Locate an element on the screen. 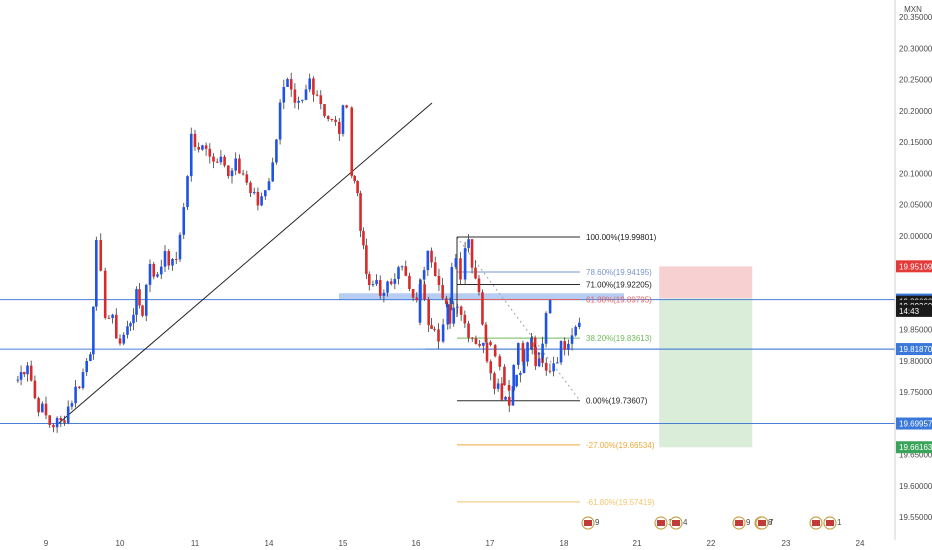 Image resolution: width=932 pixels, height=550 pixels. x-tick-label: 16 is located at coordinates (416, 543).